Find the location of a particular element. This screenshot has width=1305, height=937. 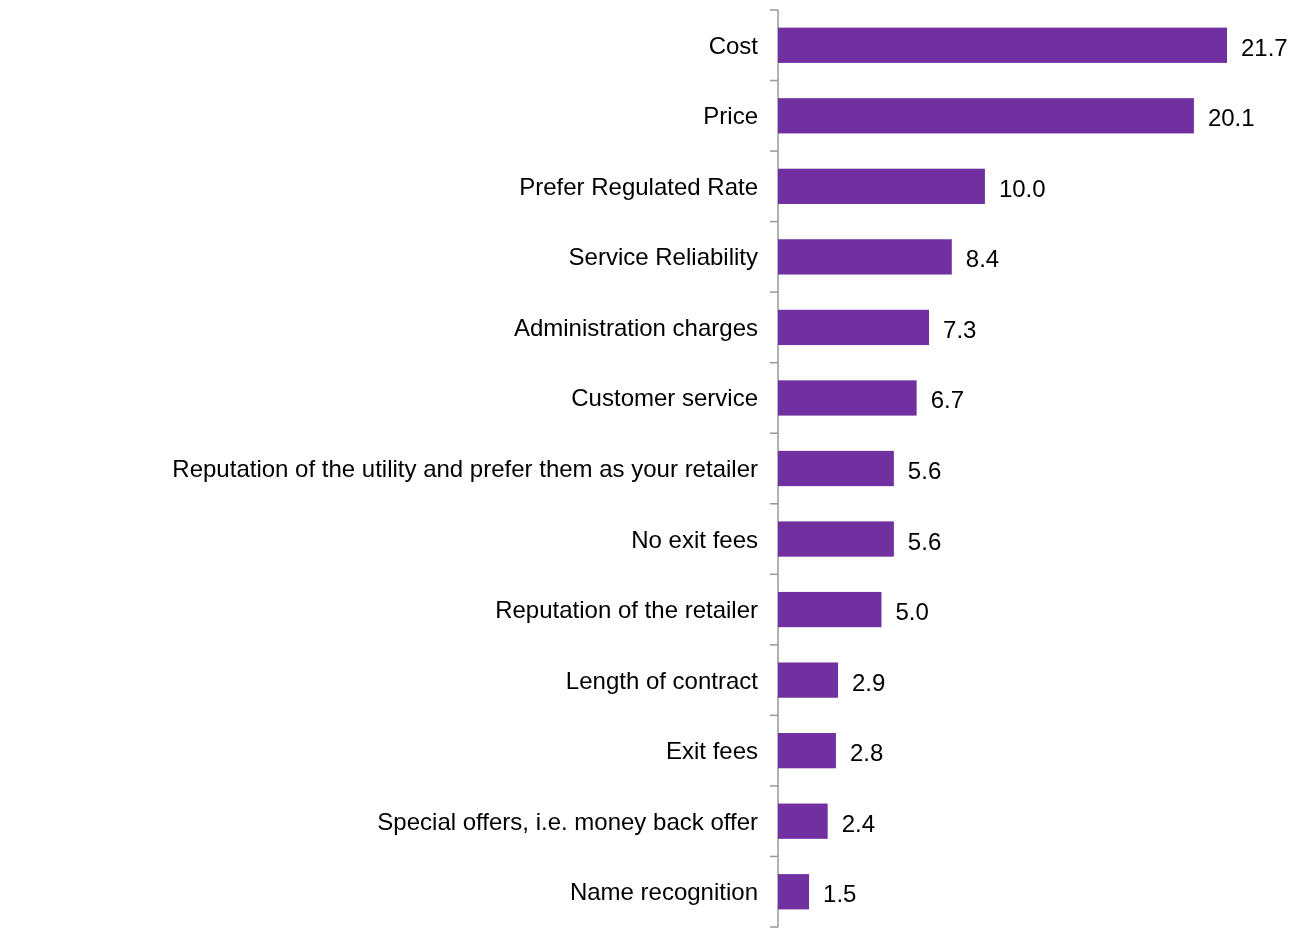

y-tick-label: Prefer Regulated Rate is located at coordinates (638, 186).